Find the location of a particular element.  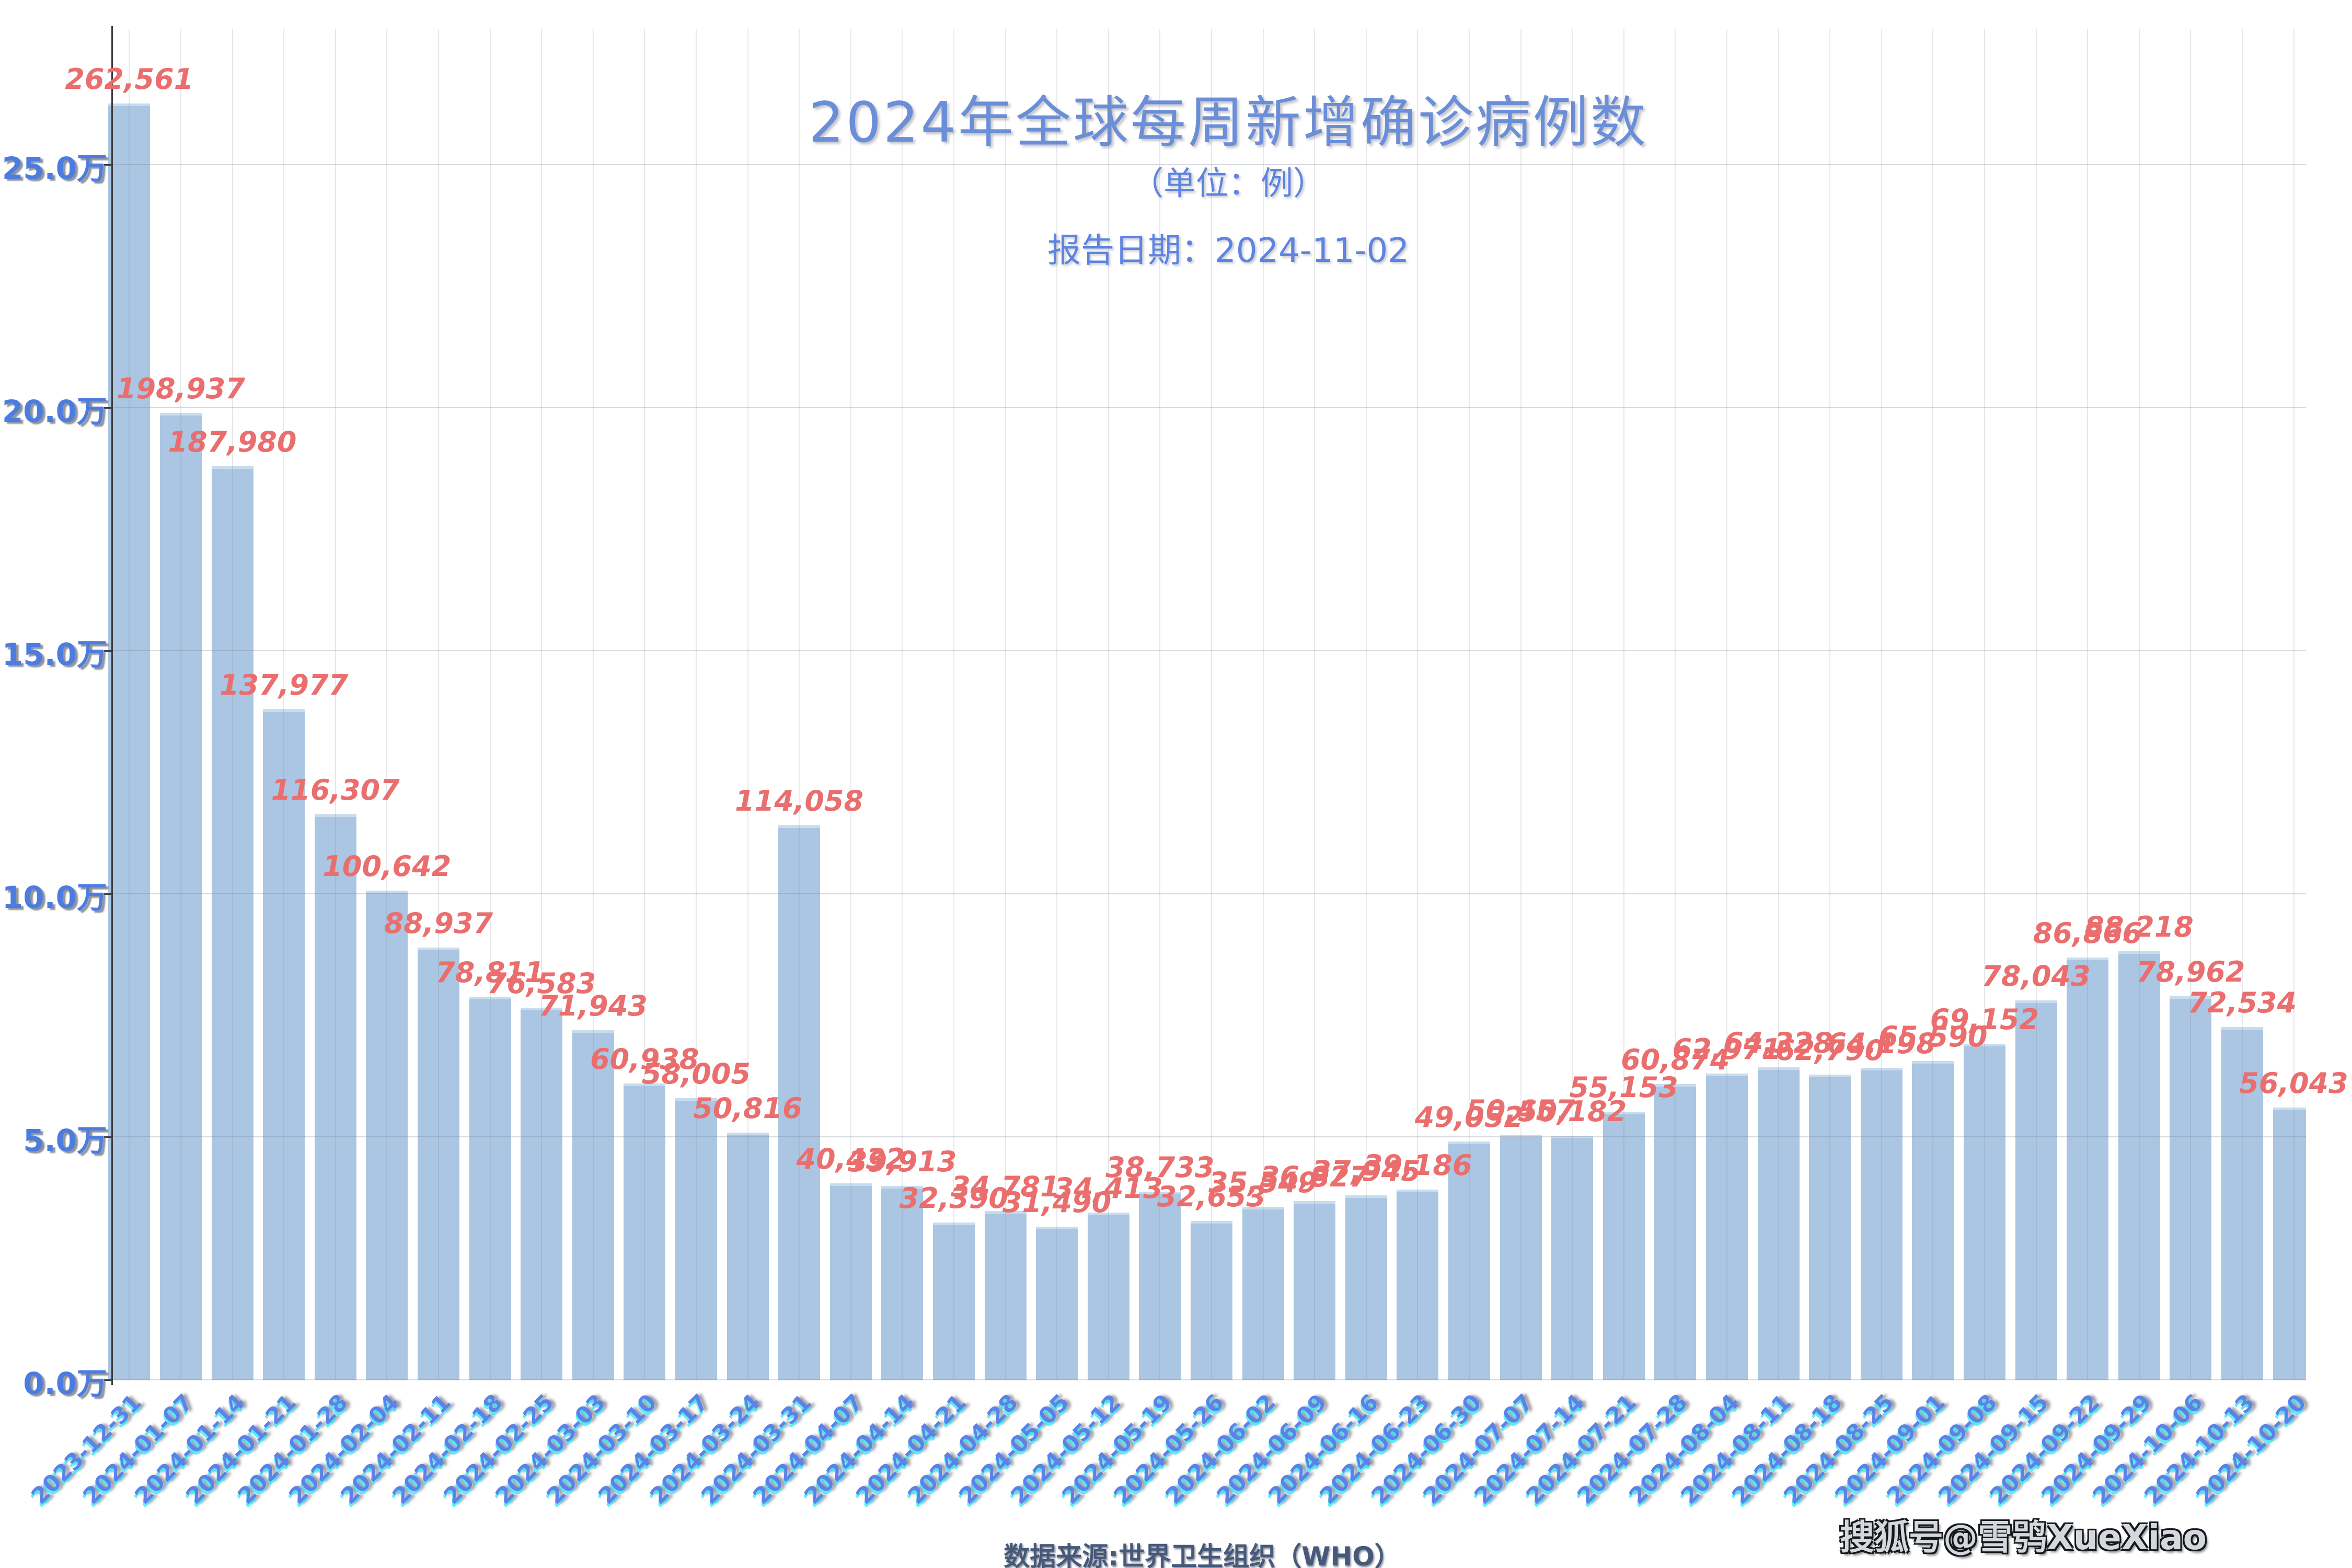

bar-value-label: 262,561 is located at coordinates (129, 79).